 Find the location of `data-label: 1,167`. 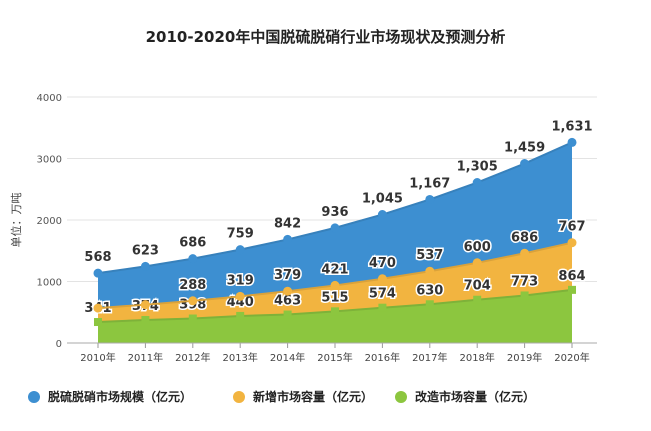

data-label: 1,167 is located at coordinates (429, 183).